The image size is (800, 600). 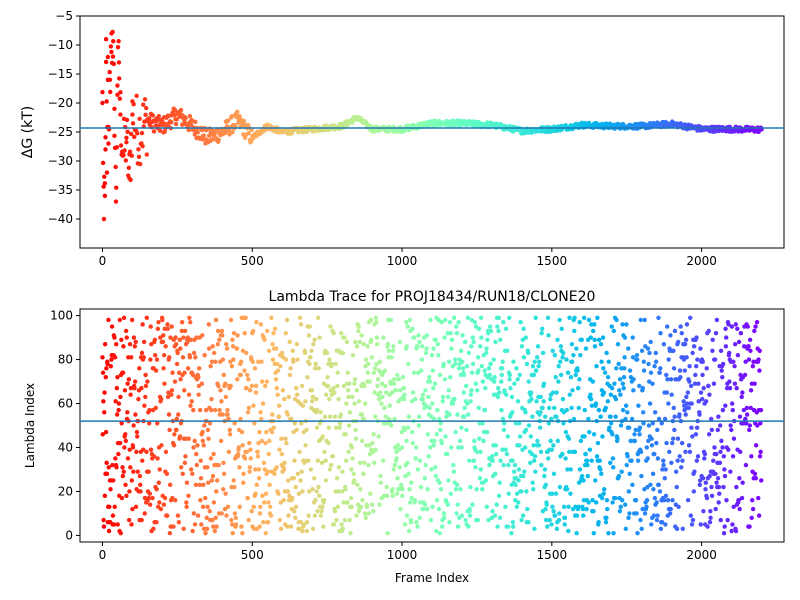 I want to click on lambda-x-axis-label: Frame Index, so click(x=432, y=578).